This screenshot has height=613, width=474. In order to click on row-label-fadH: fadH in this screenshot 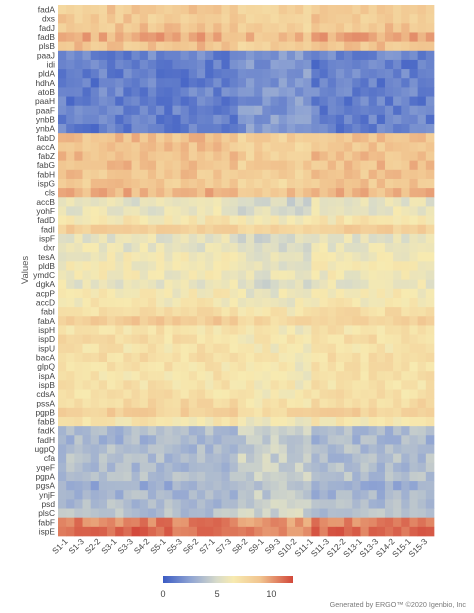, I will do `click(46, 440)`.